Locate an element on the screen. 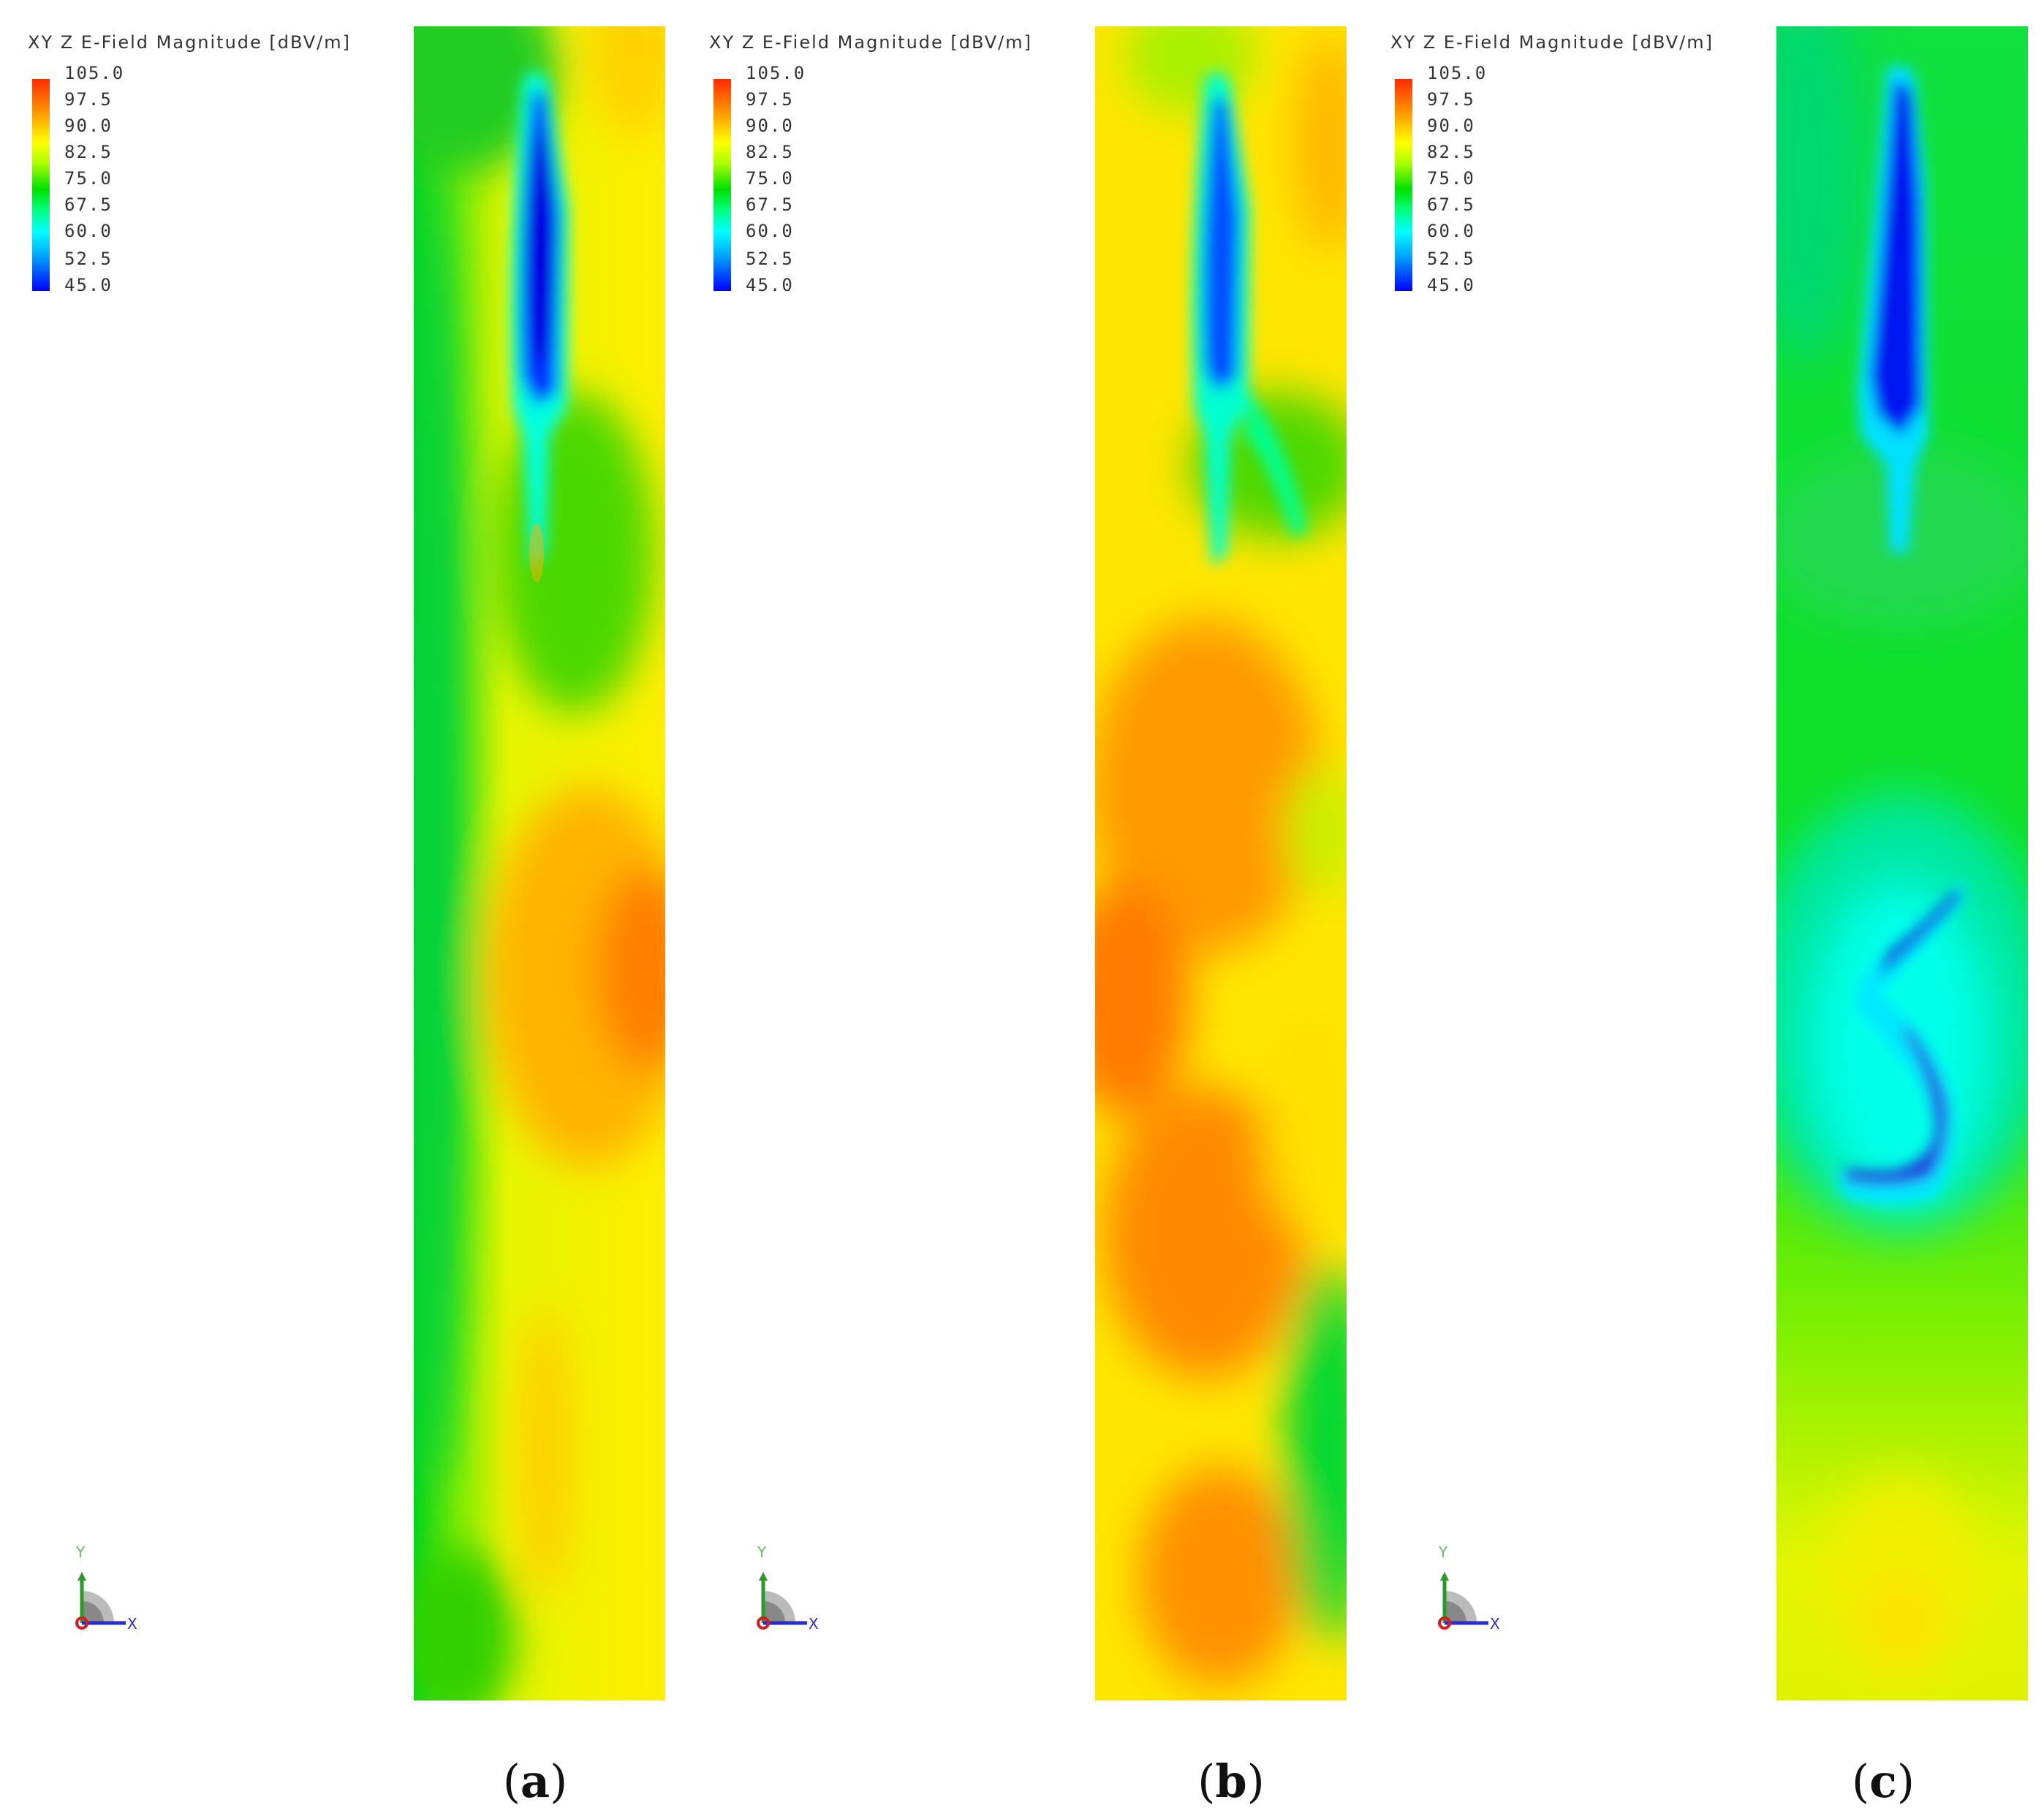 The image size is (2044, 1816). caption-c: (c) is located at coordinates (1883, 1781).